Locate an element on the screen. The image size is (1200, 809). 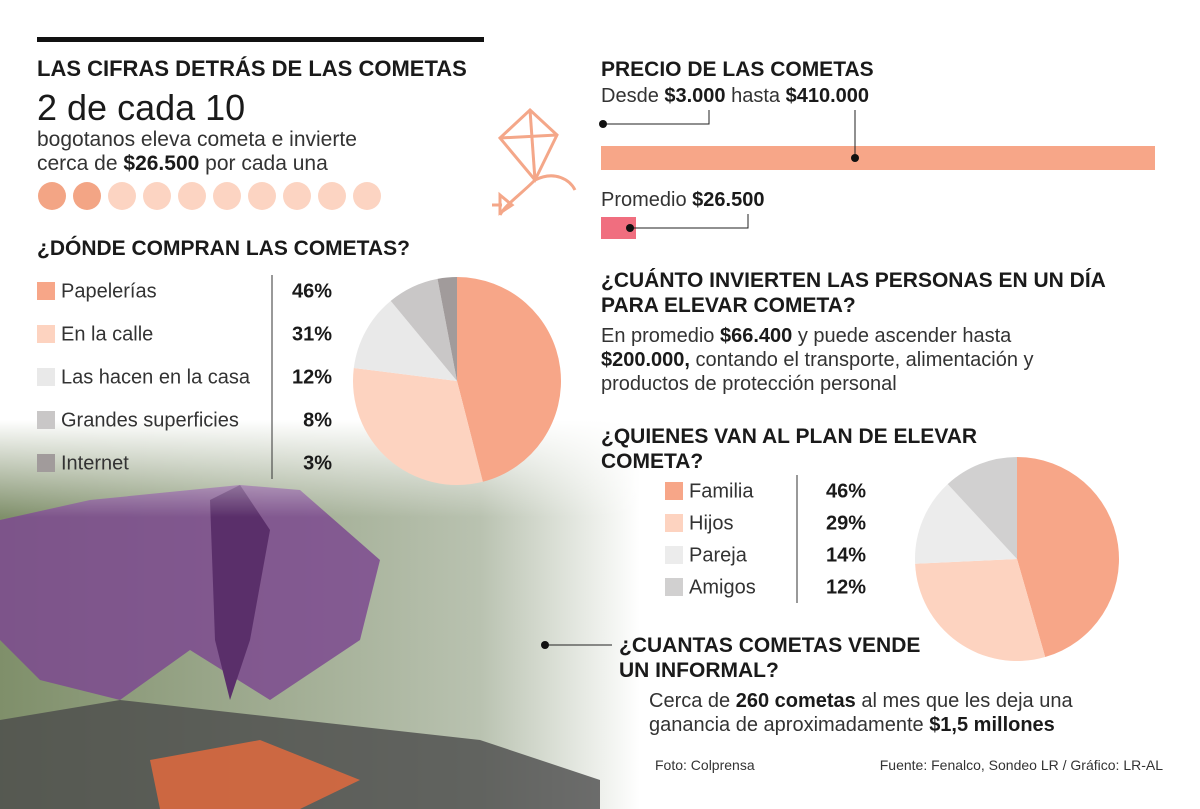
legend-label: Grandes superficies is located at coordinates (150, 420).